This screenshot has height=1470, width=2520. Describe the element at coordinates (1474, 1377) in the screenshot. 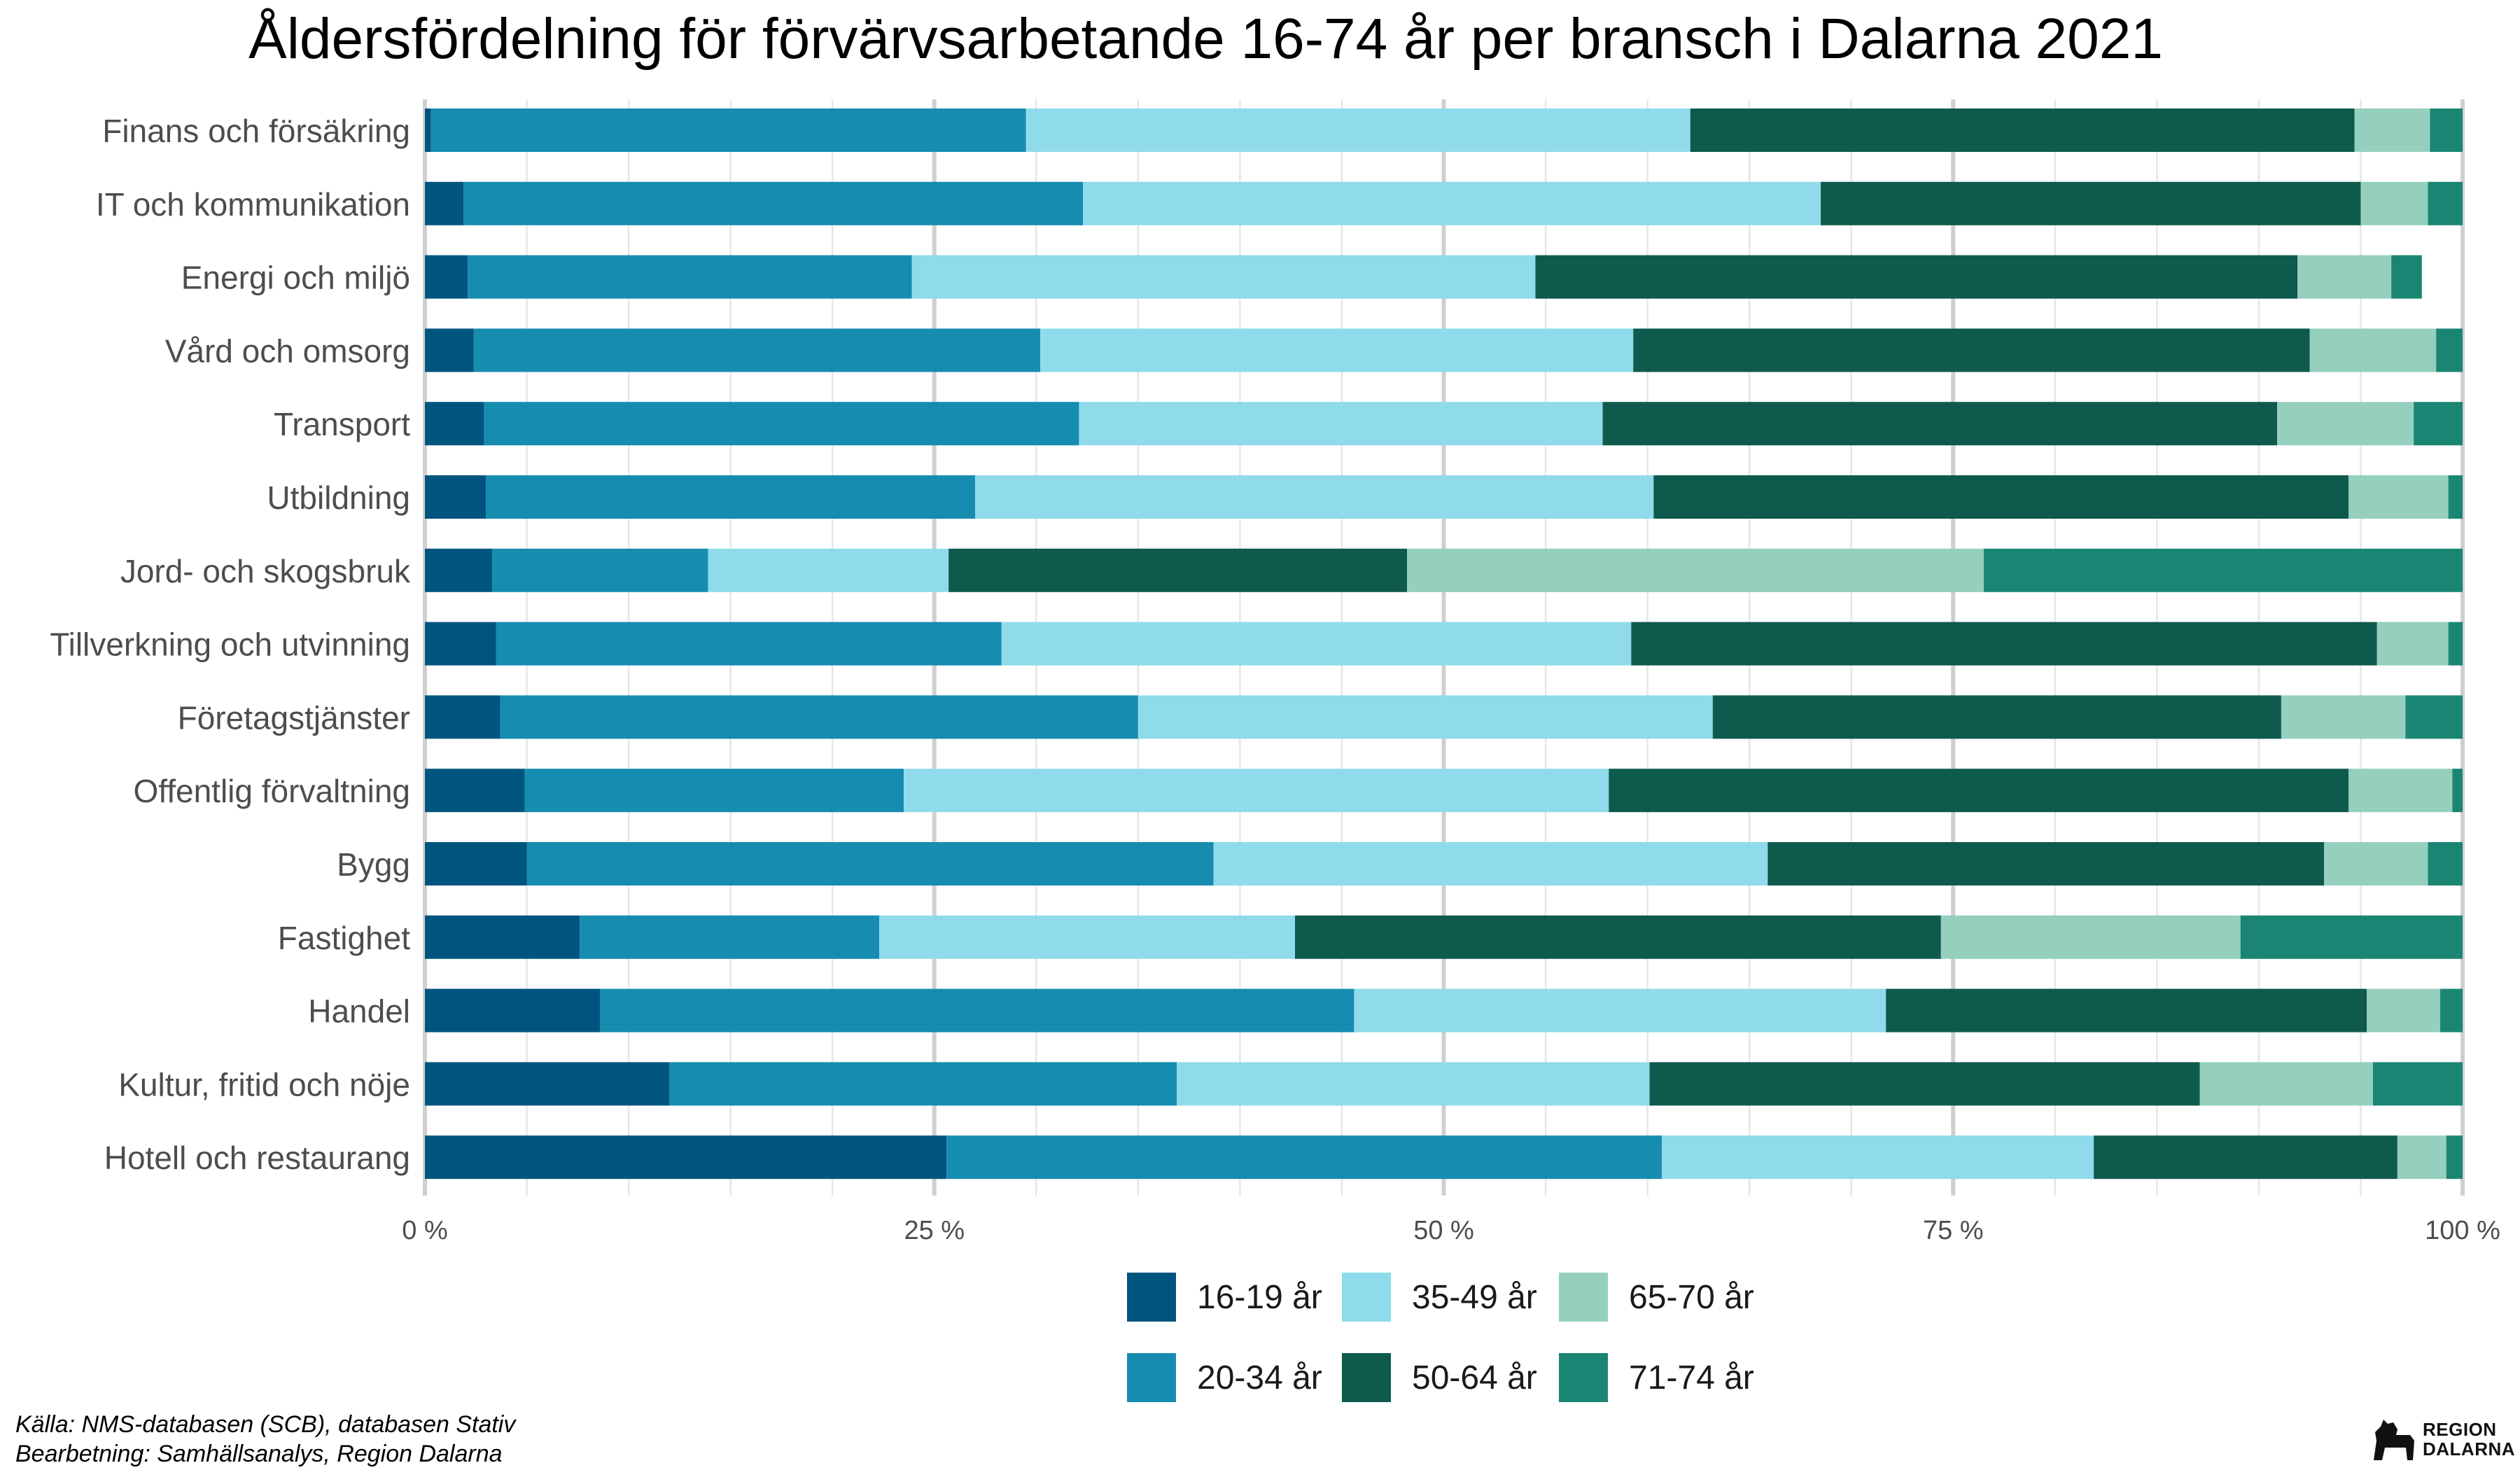

I see `legend-label: 50-64 år` at that location.